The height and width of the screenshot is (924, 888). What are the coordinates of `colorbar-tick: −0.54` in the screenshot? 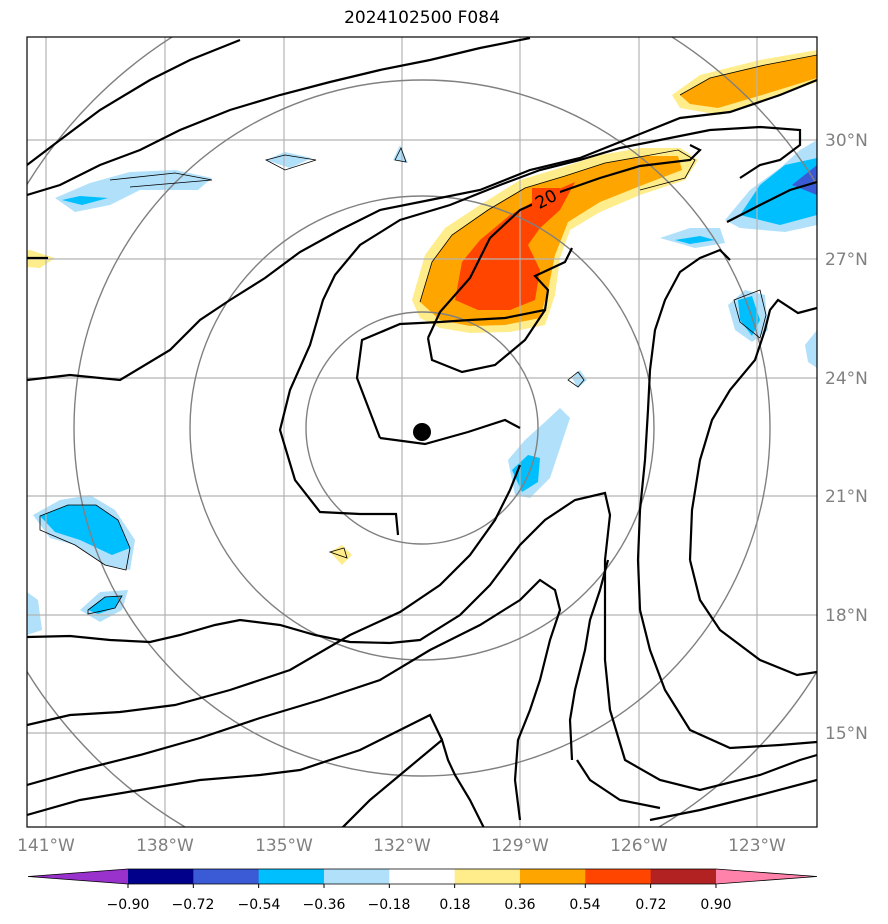 It's located at (259, 905).